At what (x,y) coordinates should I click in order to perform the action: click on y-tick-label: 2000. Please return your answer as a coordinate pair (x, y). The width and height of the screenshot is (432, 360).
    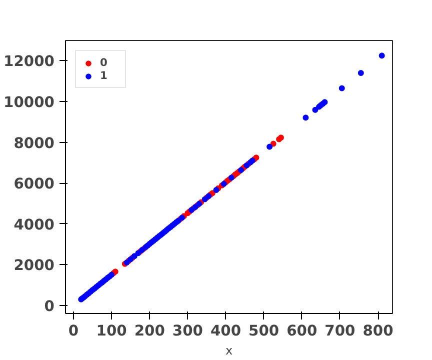
    Looking at the image, I should click on (34, 265).